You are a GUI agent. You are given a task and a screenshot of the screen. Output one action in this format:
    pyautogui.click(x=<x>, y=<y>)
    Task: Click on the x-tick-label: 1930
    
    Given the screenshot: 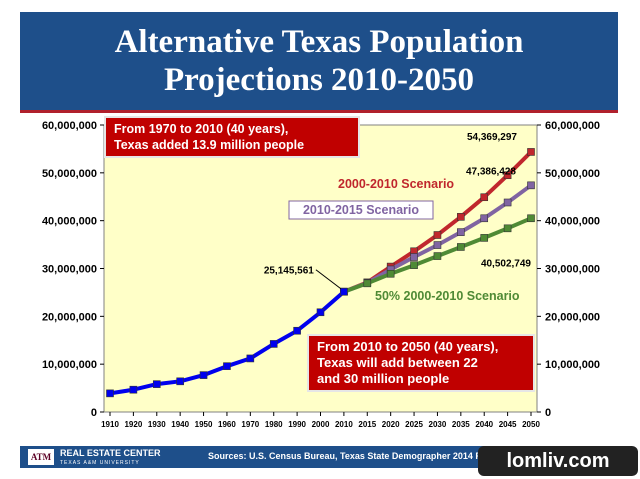 What is the action you would take?
    pyautogui.click(x=157, y=424)
    